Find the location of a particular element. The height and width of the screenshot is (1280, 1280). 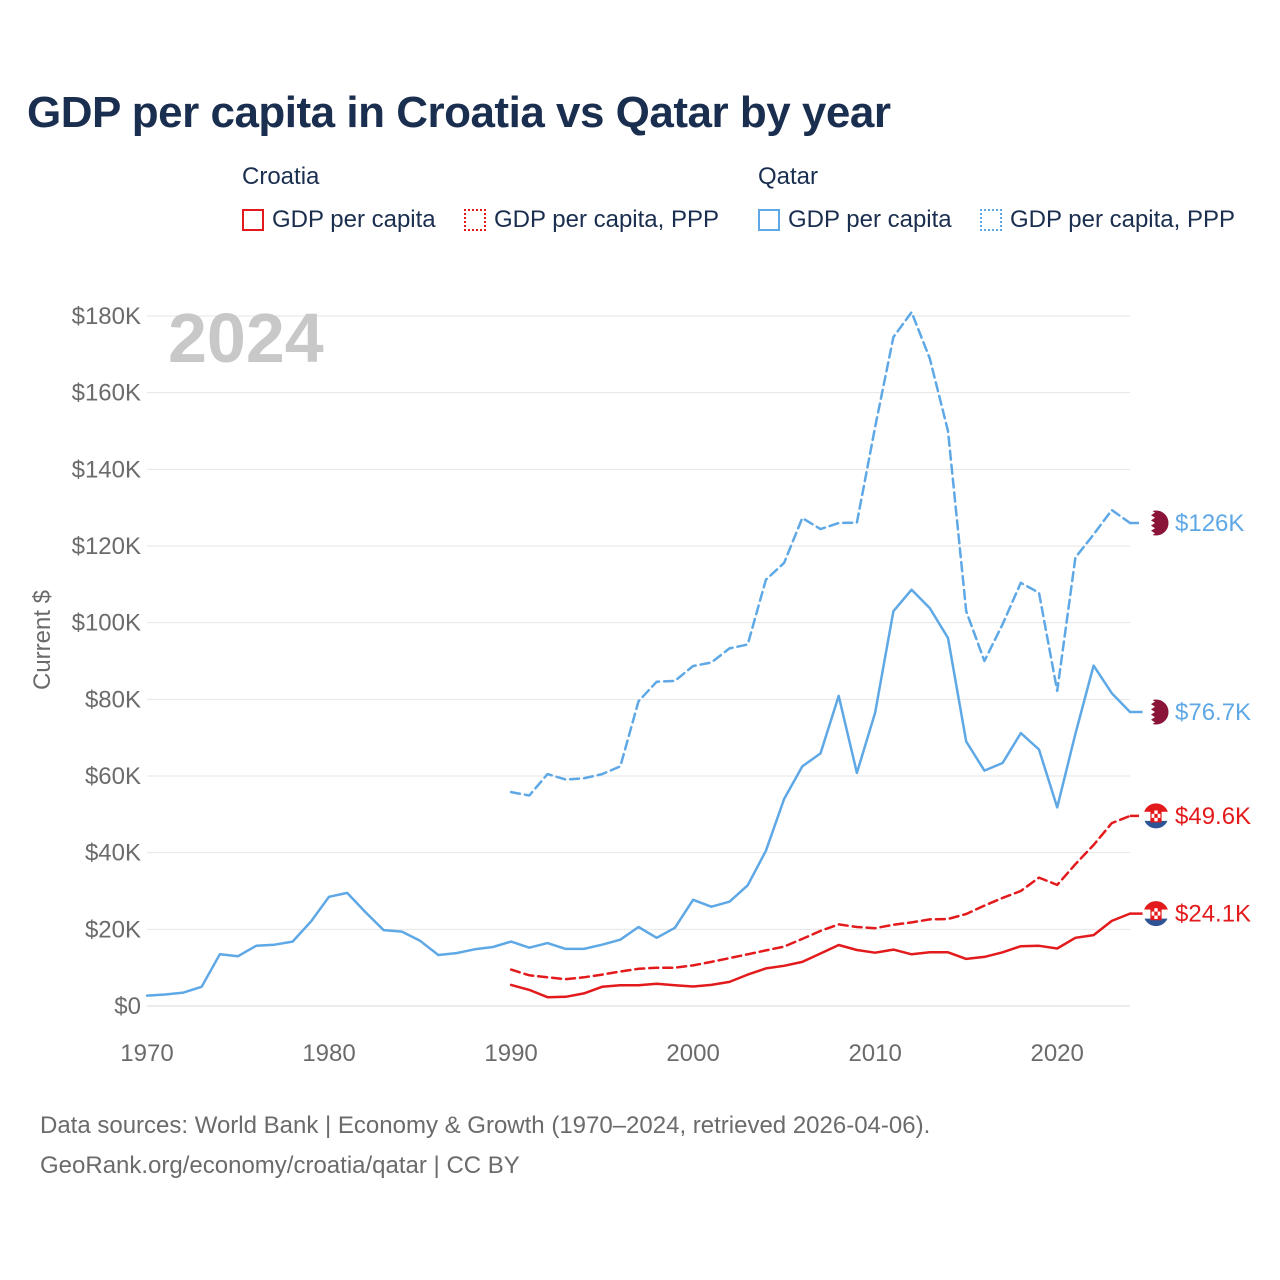

x-axis-ticks: 1970 1980 1990 2000 2010 2020 is located at coordinates (602, 1053).